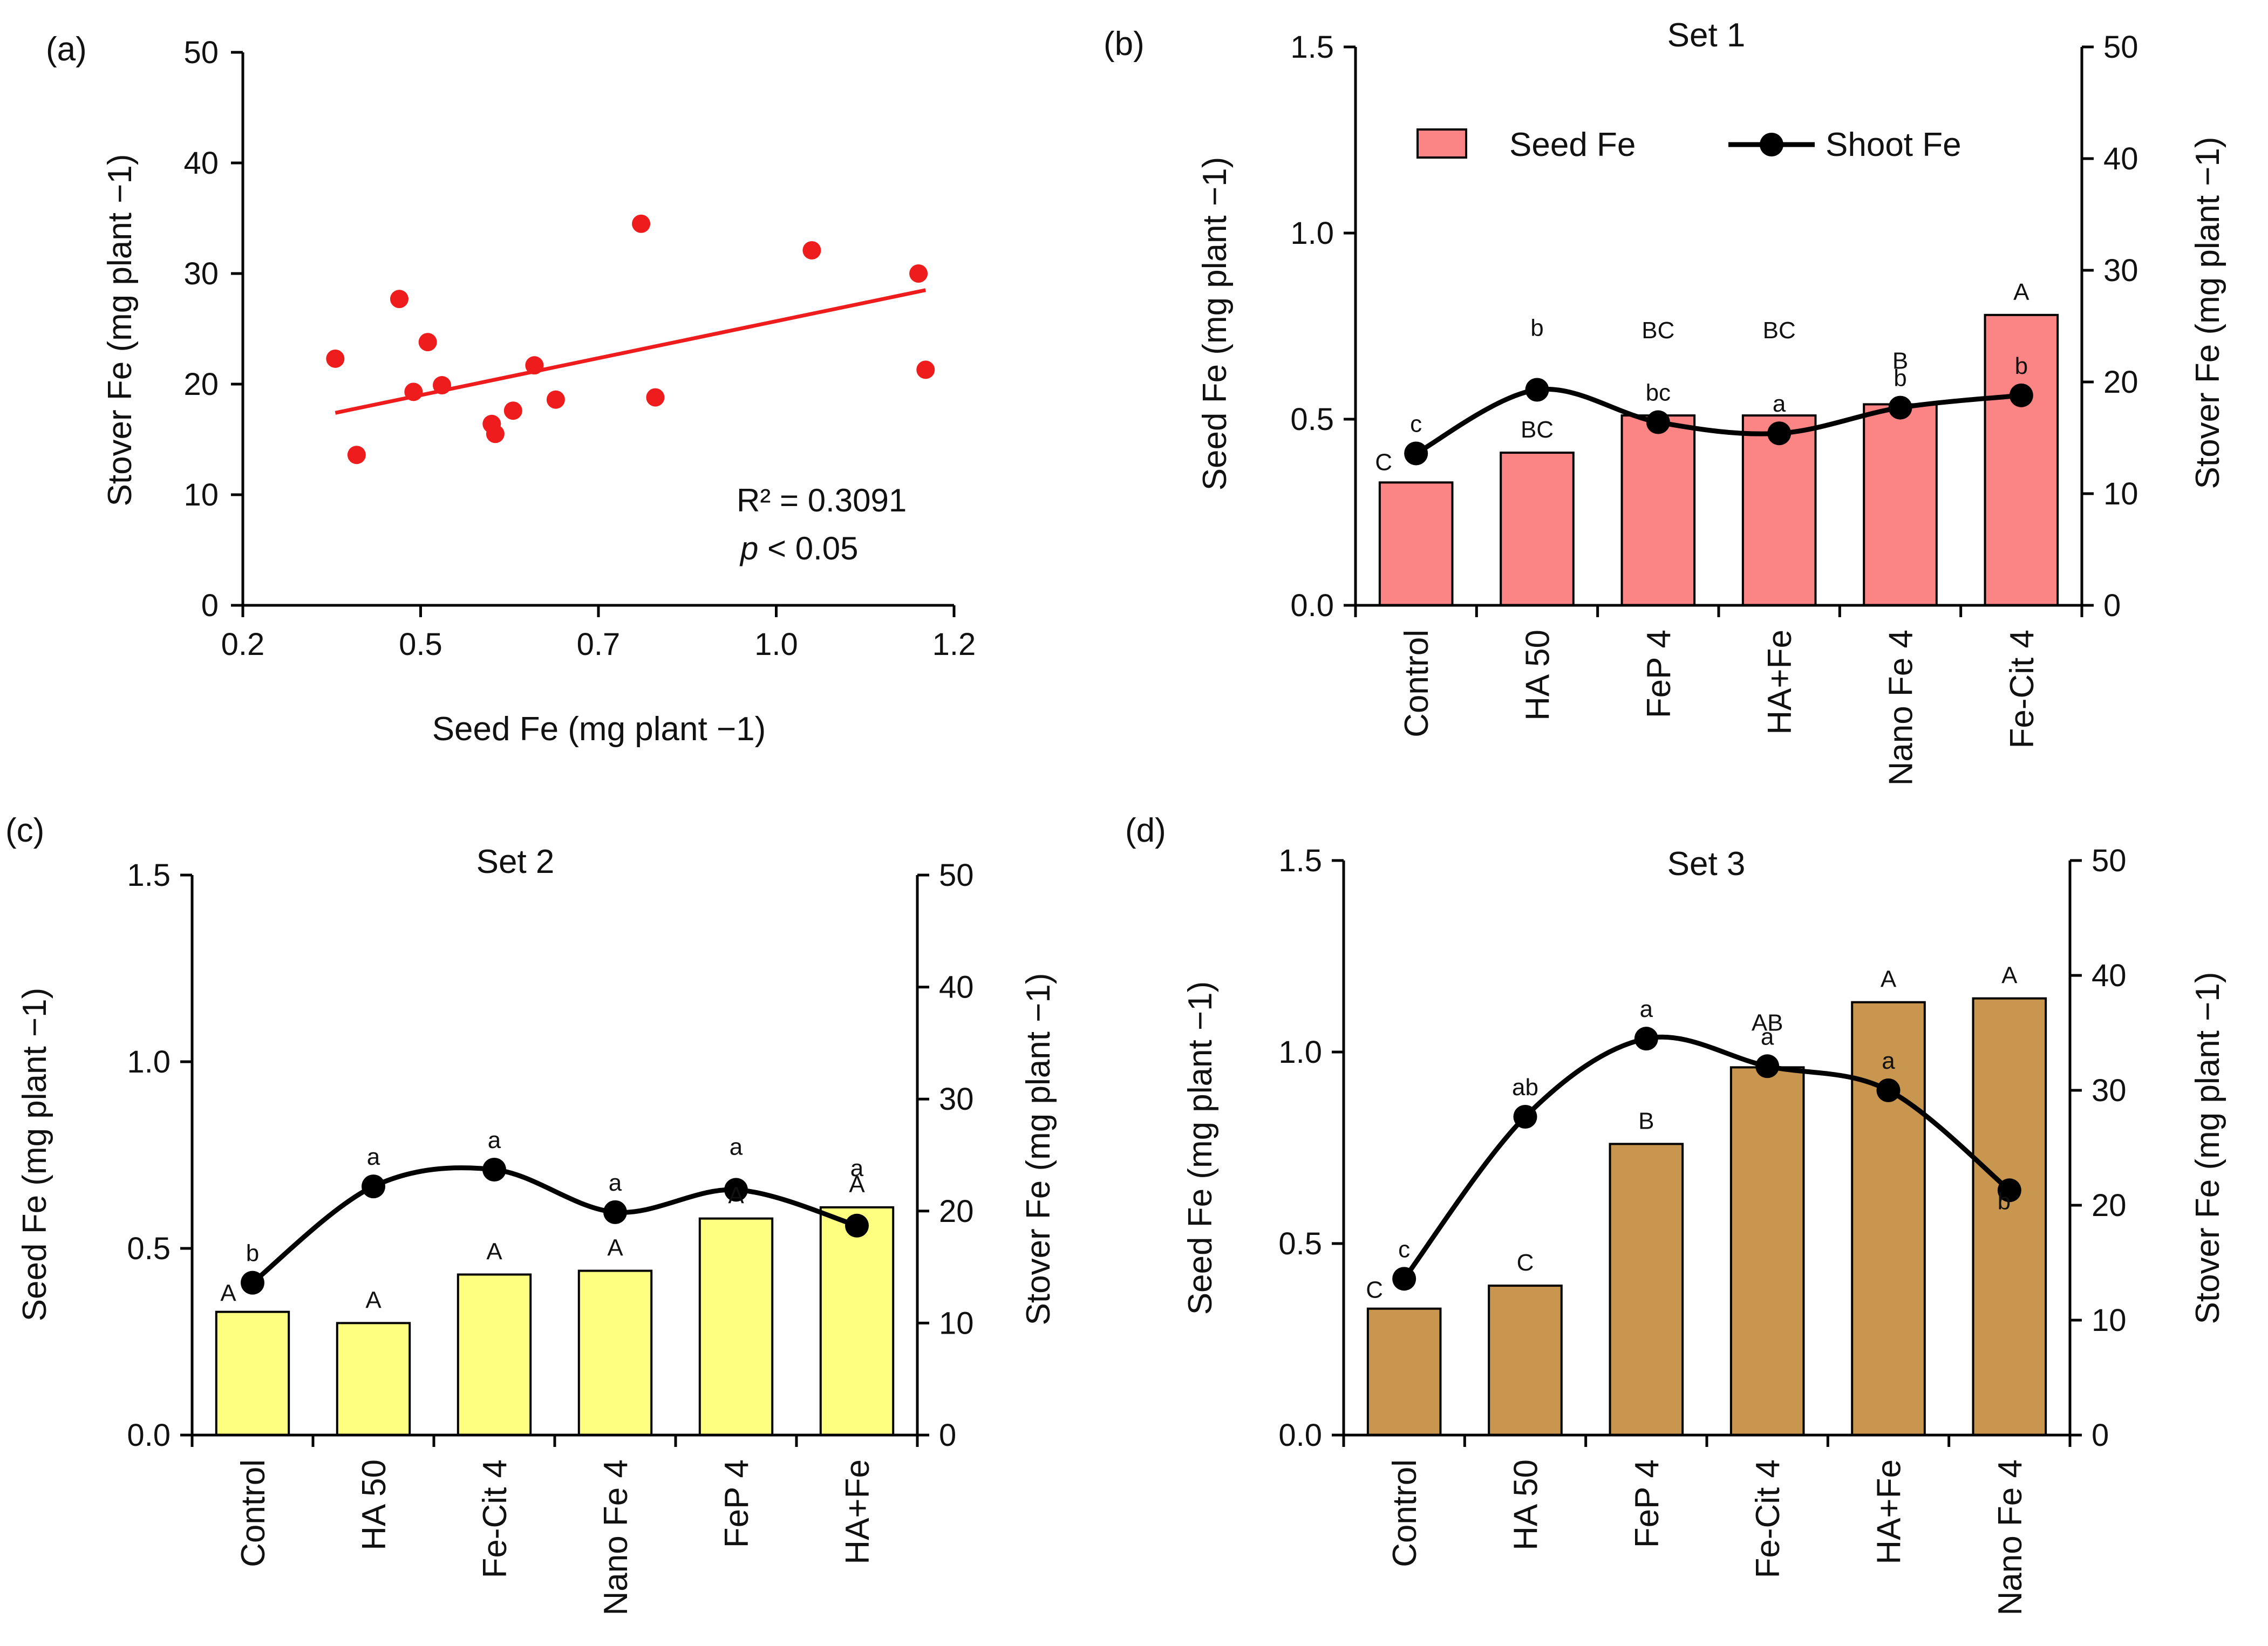  Describe the element at coordinates (201, 495) in the screenshot. I see `y-tick-label: 10` at that location.